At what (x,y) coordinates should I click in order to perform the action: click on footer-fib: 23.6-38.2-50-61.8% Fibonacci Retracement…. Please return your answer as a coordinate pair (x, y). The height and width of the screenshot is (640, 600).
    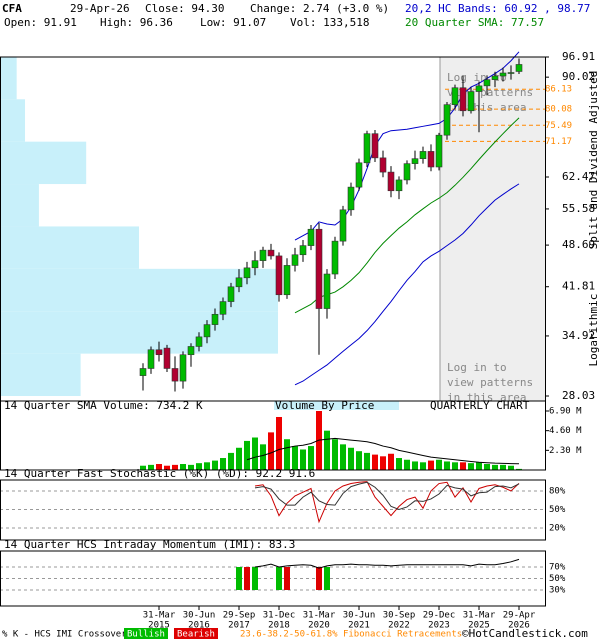
    Looking at the image, I should click on (351, 635).